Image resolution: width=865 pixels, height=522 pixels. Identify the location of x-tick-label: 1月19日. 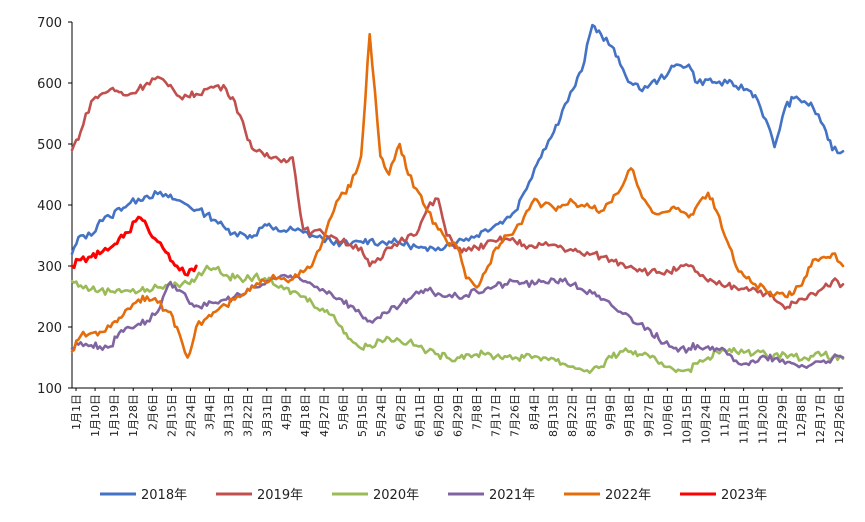
(114, 415).